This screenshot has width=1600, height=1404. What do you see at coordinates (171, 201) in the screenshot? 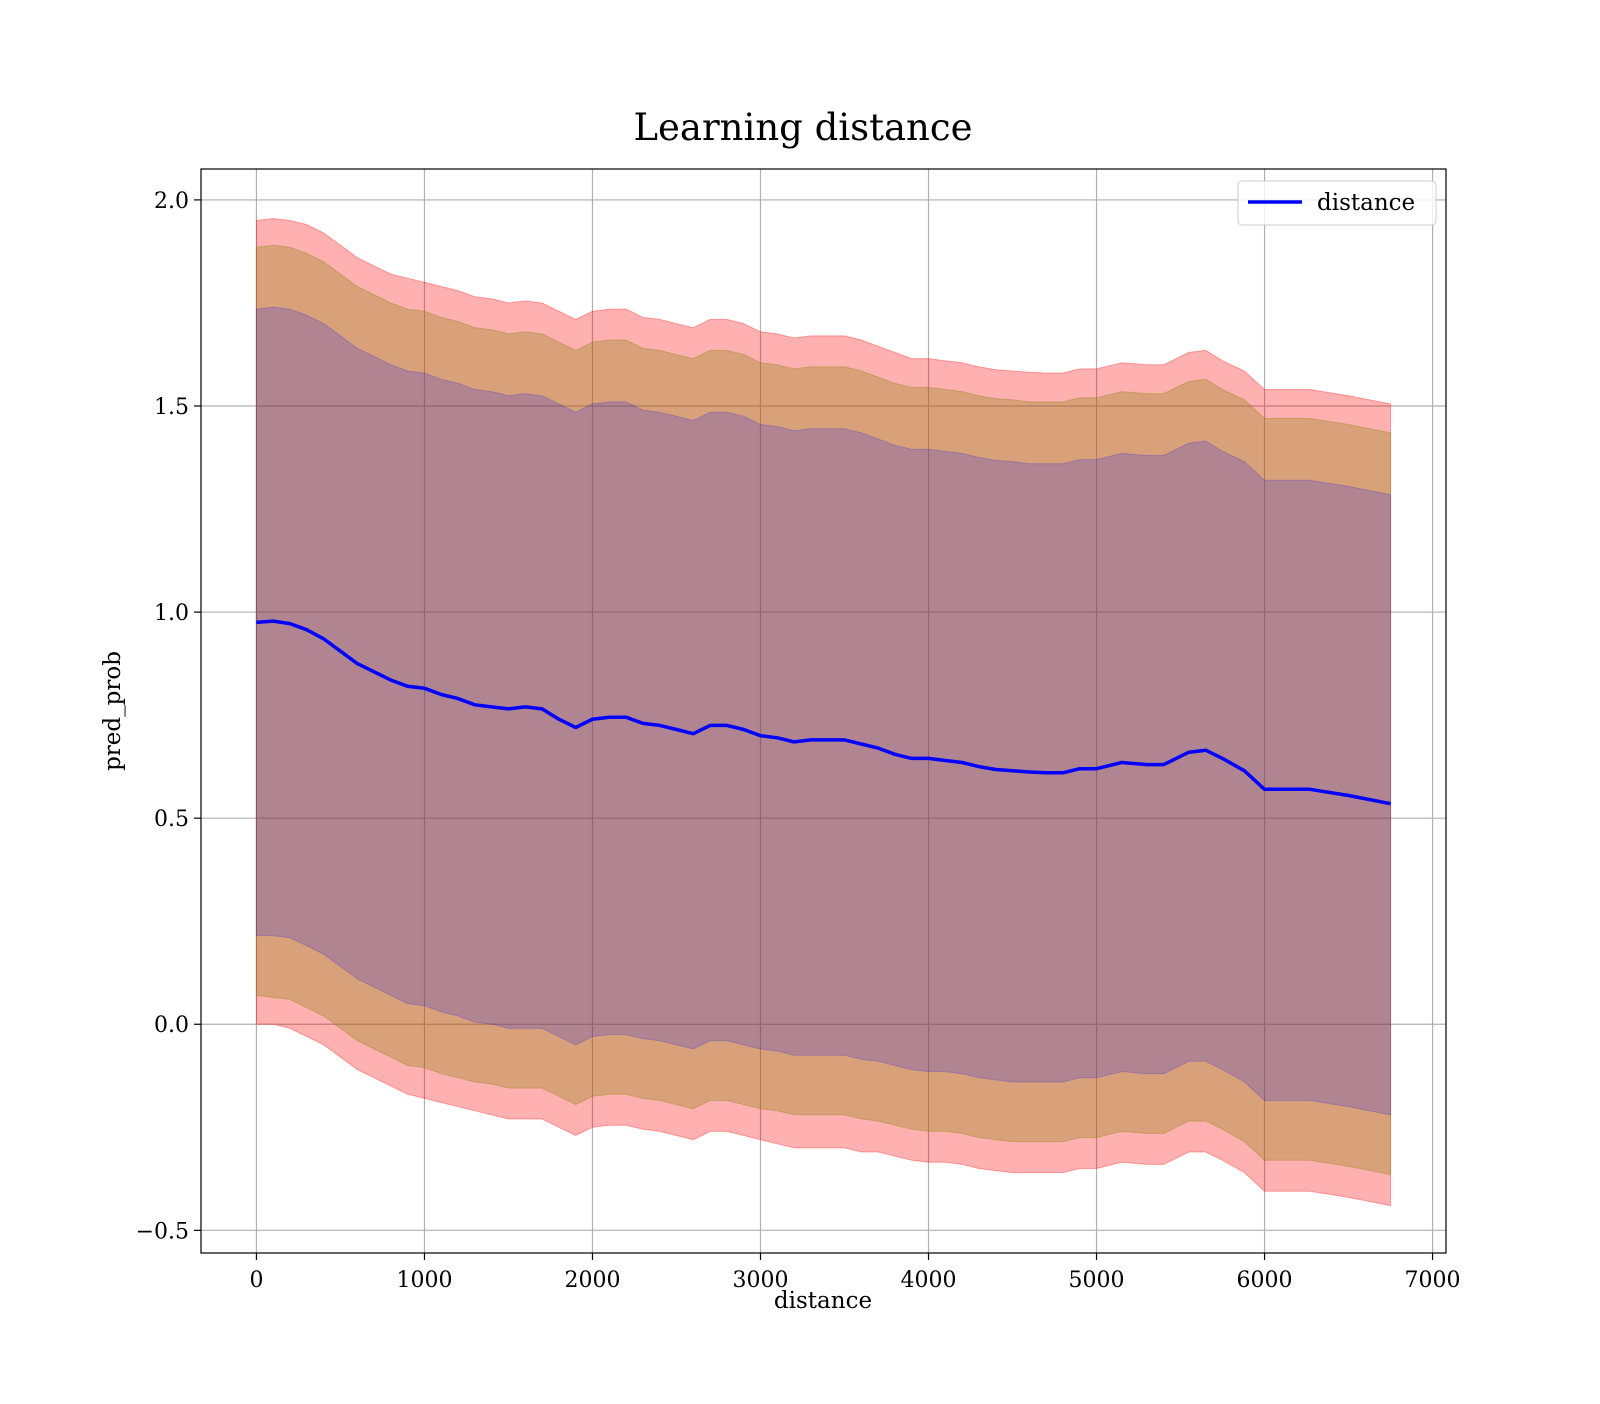
I see `y-tick-label: 2.0` at bounding box center [171, 201].